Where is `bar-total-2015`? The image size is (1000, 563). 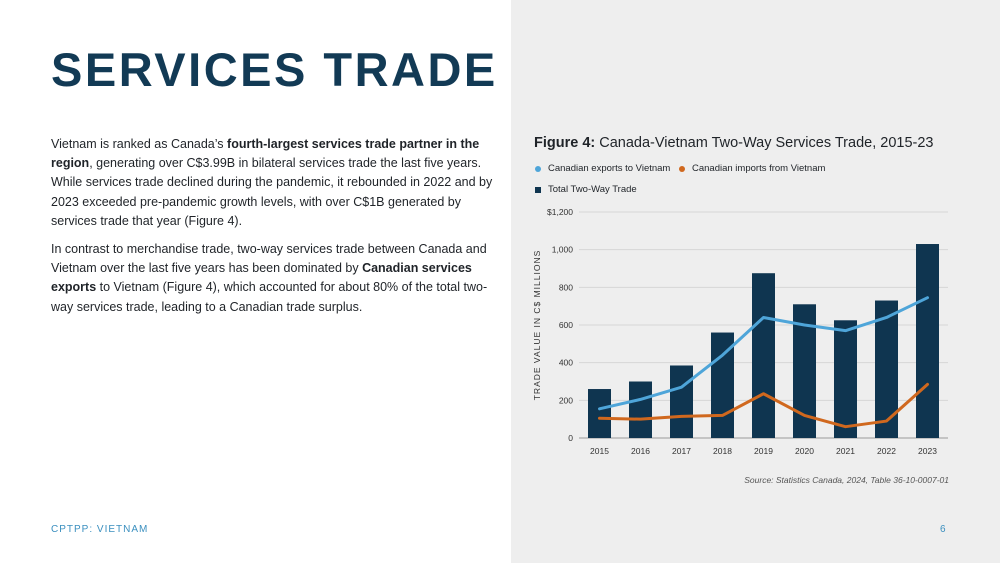
bar-total-2015 is located at coordinates (599, 413).